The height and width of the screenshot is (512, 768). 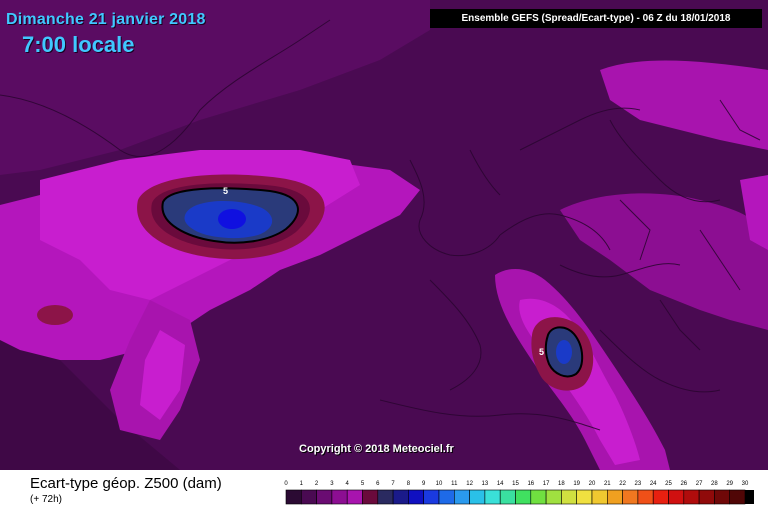 What do you see at coordinates (302, 484) in the screenshot?
I see `scale-tick-label: 1` at bounding box center [302, 484].